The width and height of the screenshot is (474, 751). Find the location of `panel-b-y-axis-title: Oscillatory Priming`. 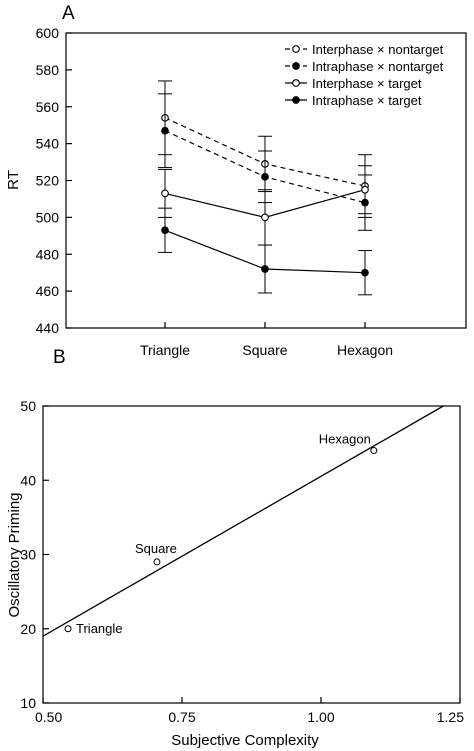

panel-b-y-axis-title: Oscillatory Priming is located at coordinates (14, 554).